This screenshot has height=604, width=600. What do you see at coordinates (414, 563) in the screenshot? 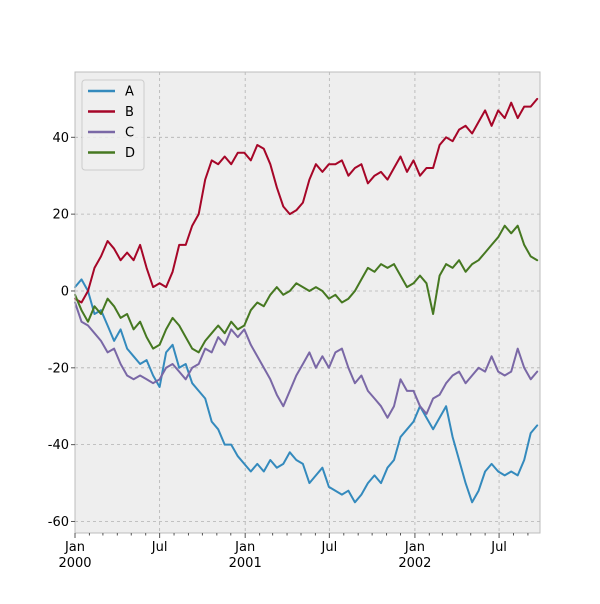
I see `x-tick-year-label: 2002` at bounding box center [414, 563].